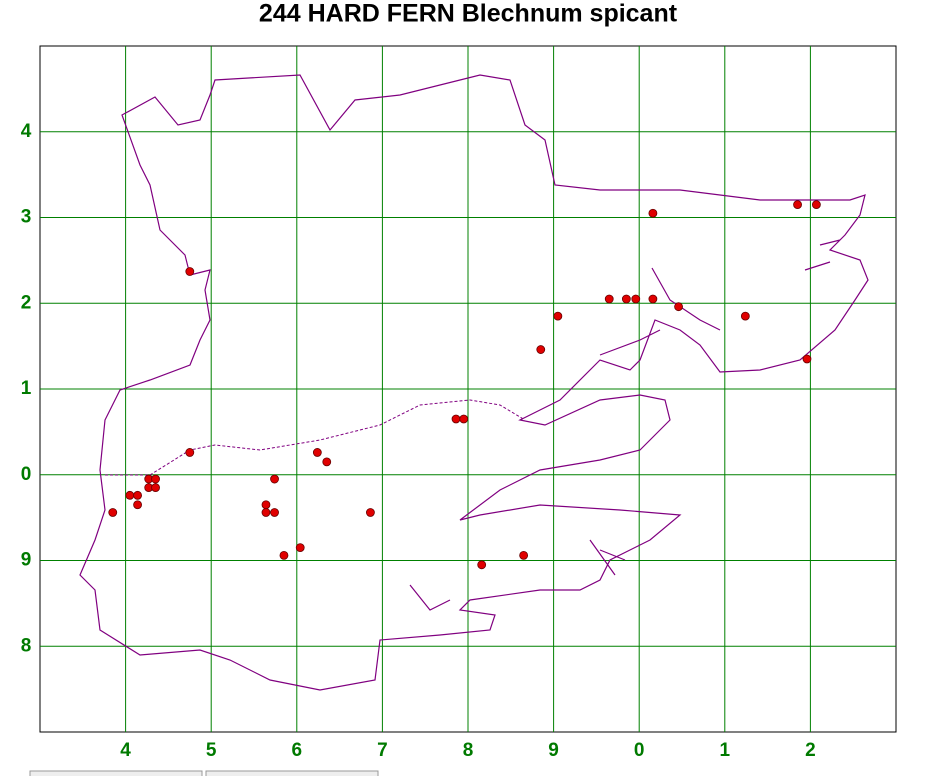 The width and height of the screenshot is (928, 776). What do you see at coordinates (26, 560) in the screenshot?
I see `y-tick-label: 9` at bounding box center [26, 560].